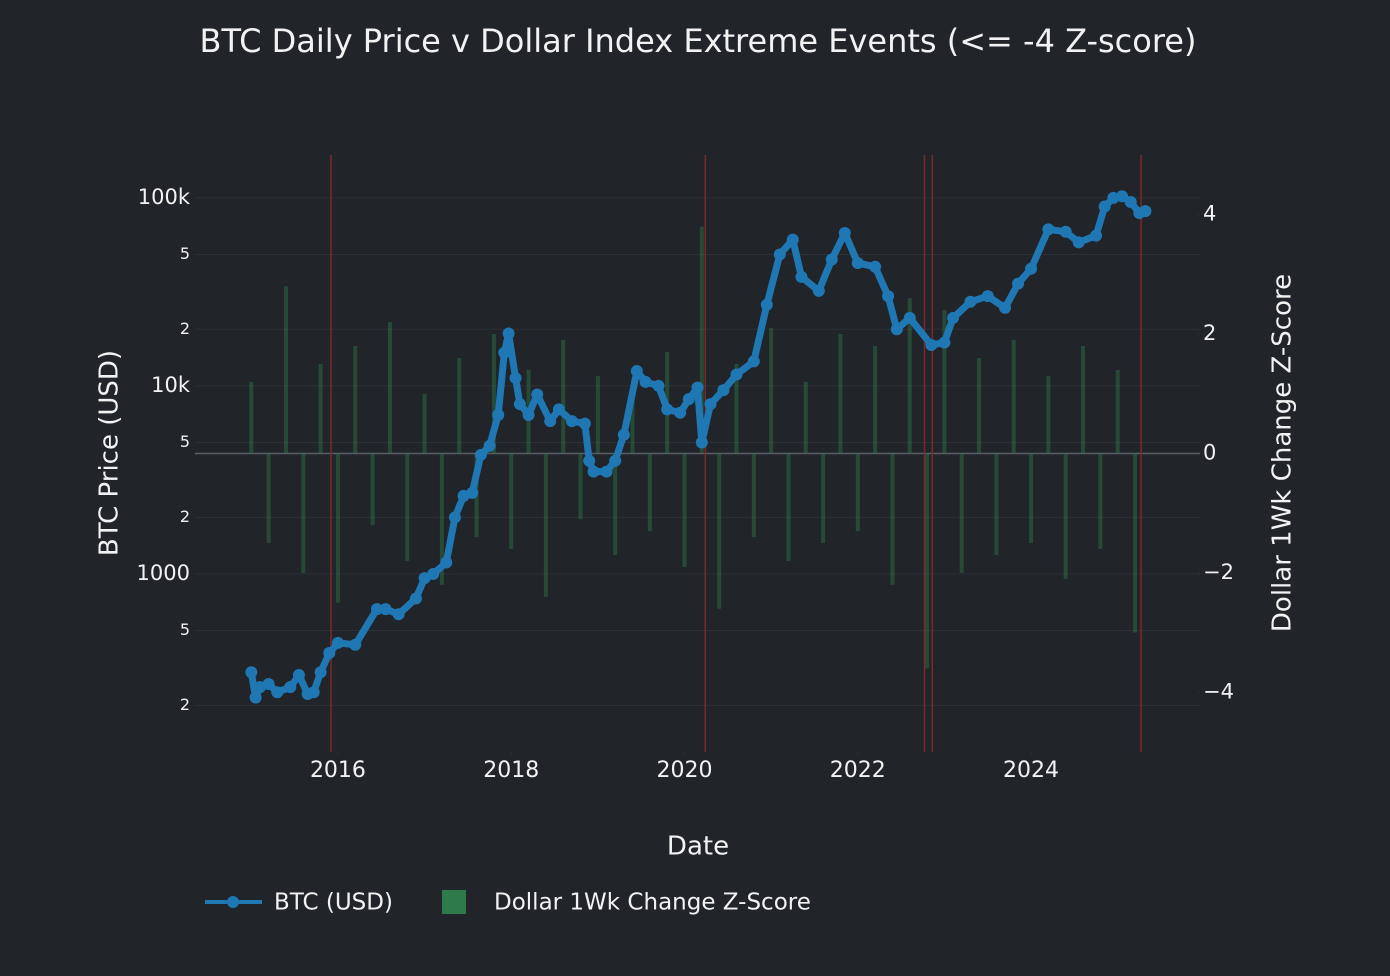  Describe the element at coordinates (110, 453) in the screenshot. I see `y-axis-title: BTC Price (USD)` at that location.